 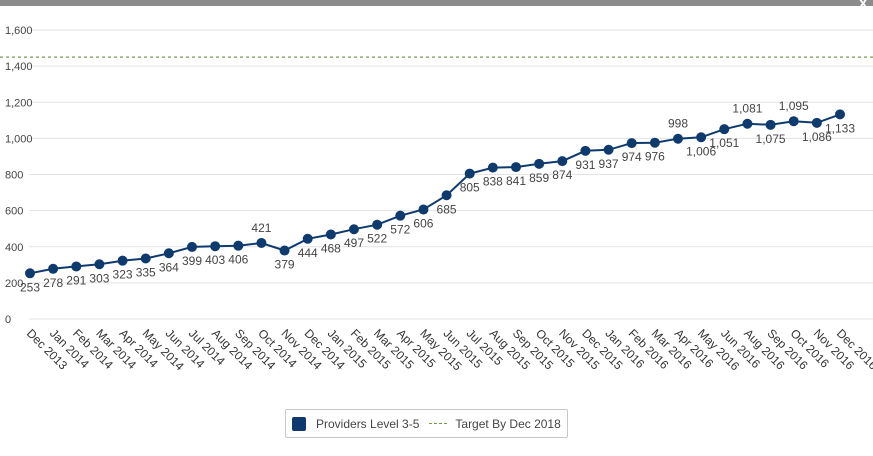 I want to click on data-label: 1,133, so click(x=840, y=128).